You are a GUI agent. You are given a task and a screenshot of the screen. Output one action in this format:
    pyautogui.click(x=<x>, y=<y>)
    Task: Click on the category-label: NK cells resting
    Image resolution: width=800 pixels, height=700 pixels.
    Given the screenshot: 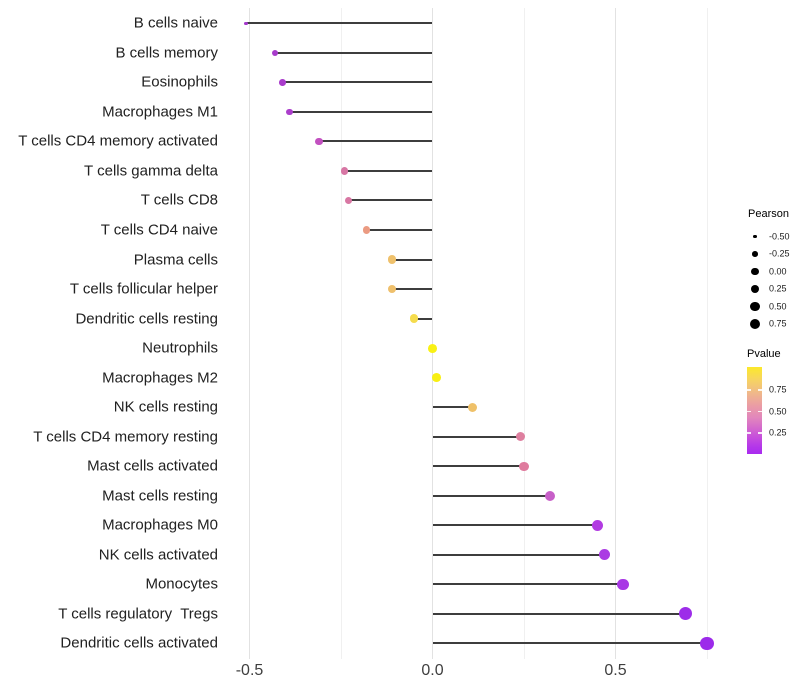 What is the action you would take?
    pyautogui.click(x=165, y=407)
    